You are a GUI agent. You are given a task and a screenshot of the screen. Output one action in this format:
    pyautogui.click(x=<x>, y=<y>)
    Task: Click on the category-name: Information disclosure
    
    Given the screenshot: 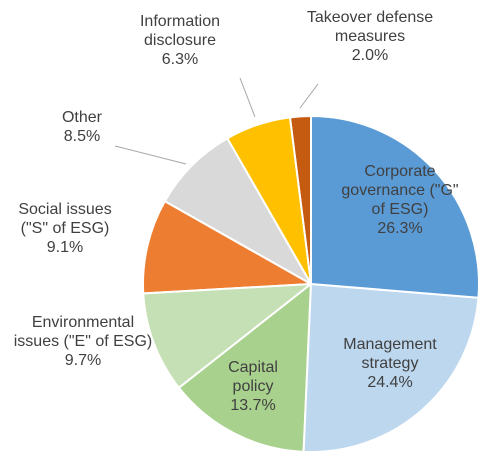 What is the action you would take?
    pyautogui.click(x=180, y=31)
    